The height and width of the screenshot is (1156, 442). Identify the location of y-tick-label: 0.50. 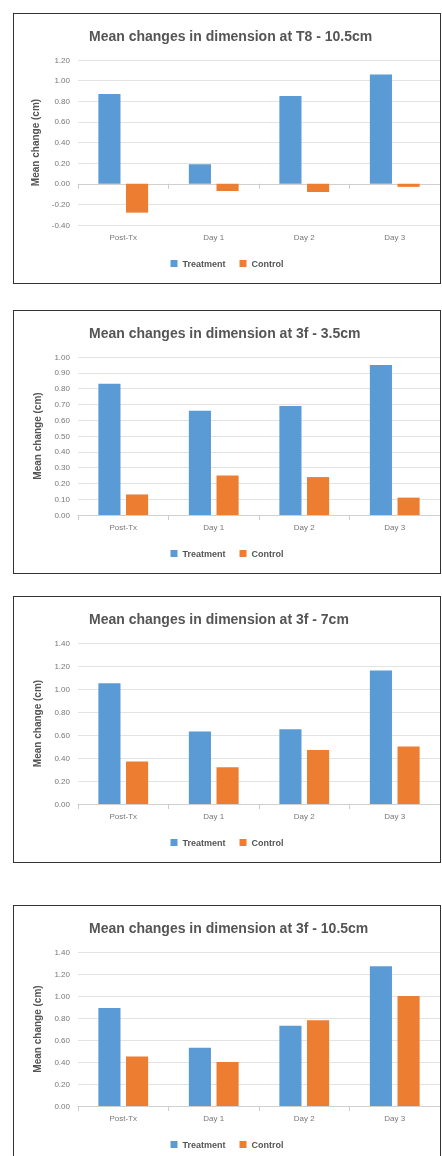
(62, 436).